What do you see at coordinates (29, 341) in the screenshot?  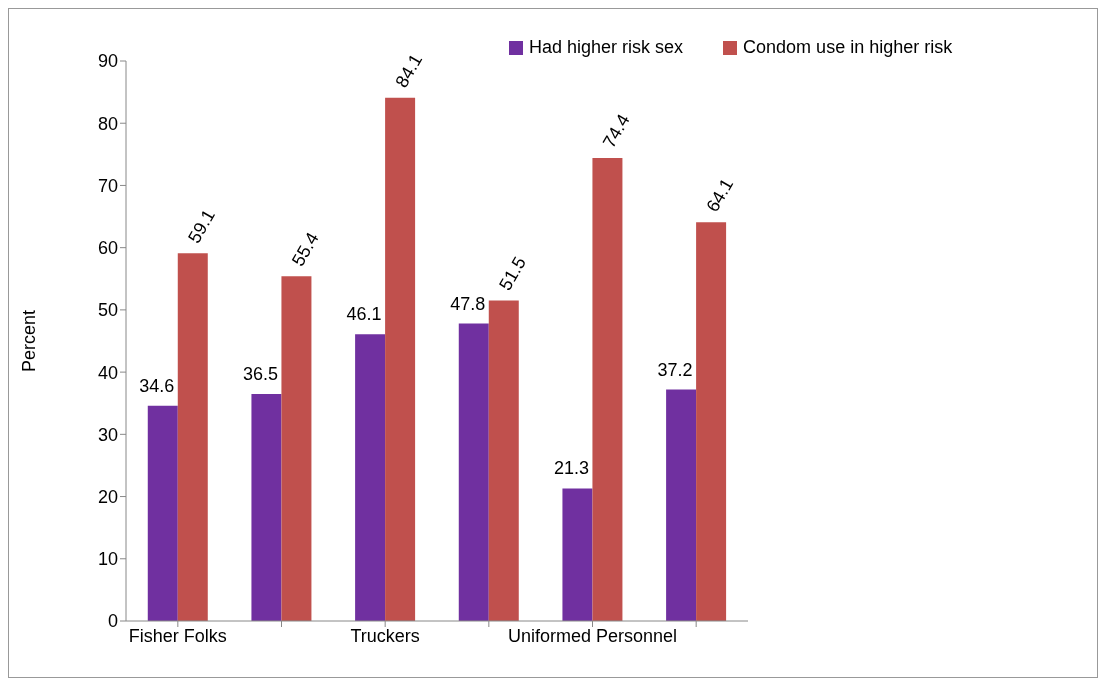 I see `y-axis-title: Percent` at bounding box center [29, 341].